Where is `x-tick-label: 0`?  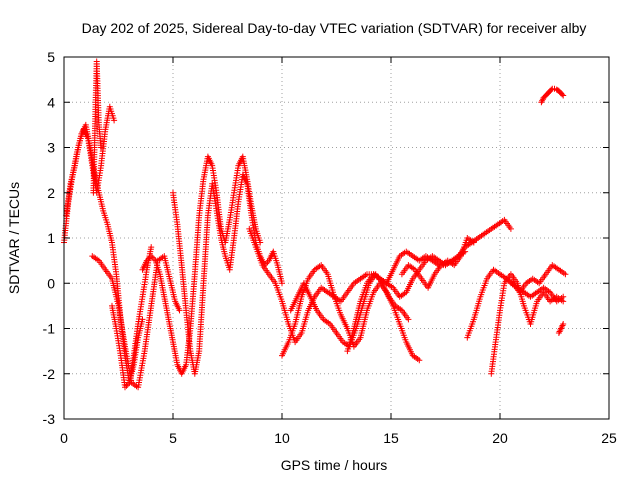
x-tick-label: 0 is located at coordinates (64, 438).